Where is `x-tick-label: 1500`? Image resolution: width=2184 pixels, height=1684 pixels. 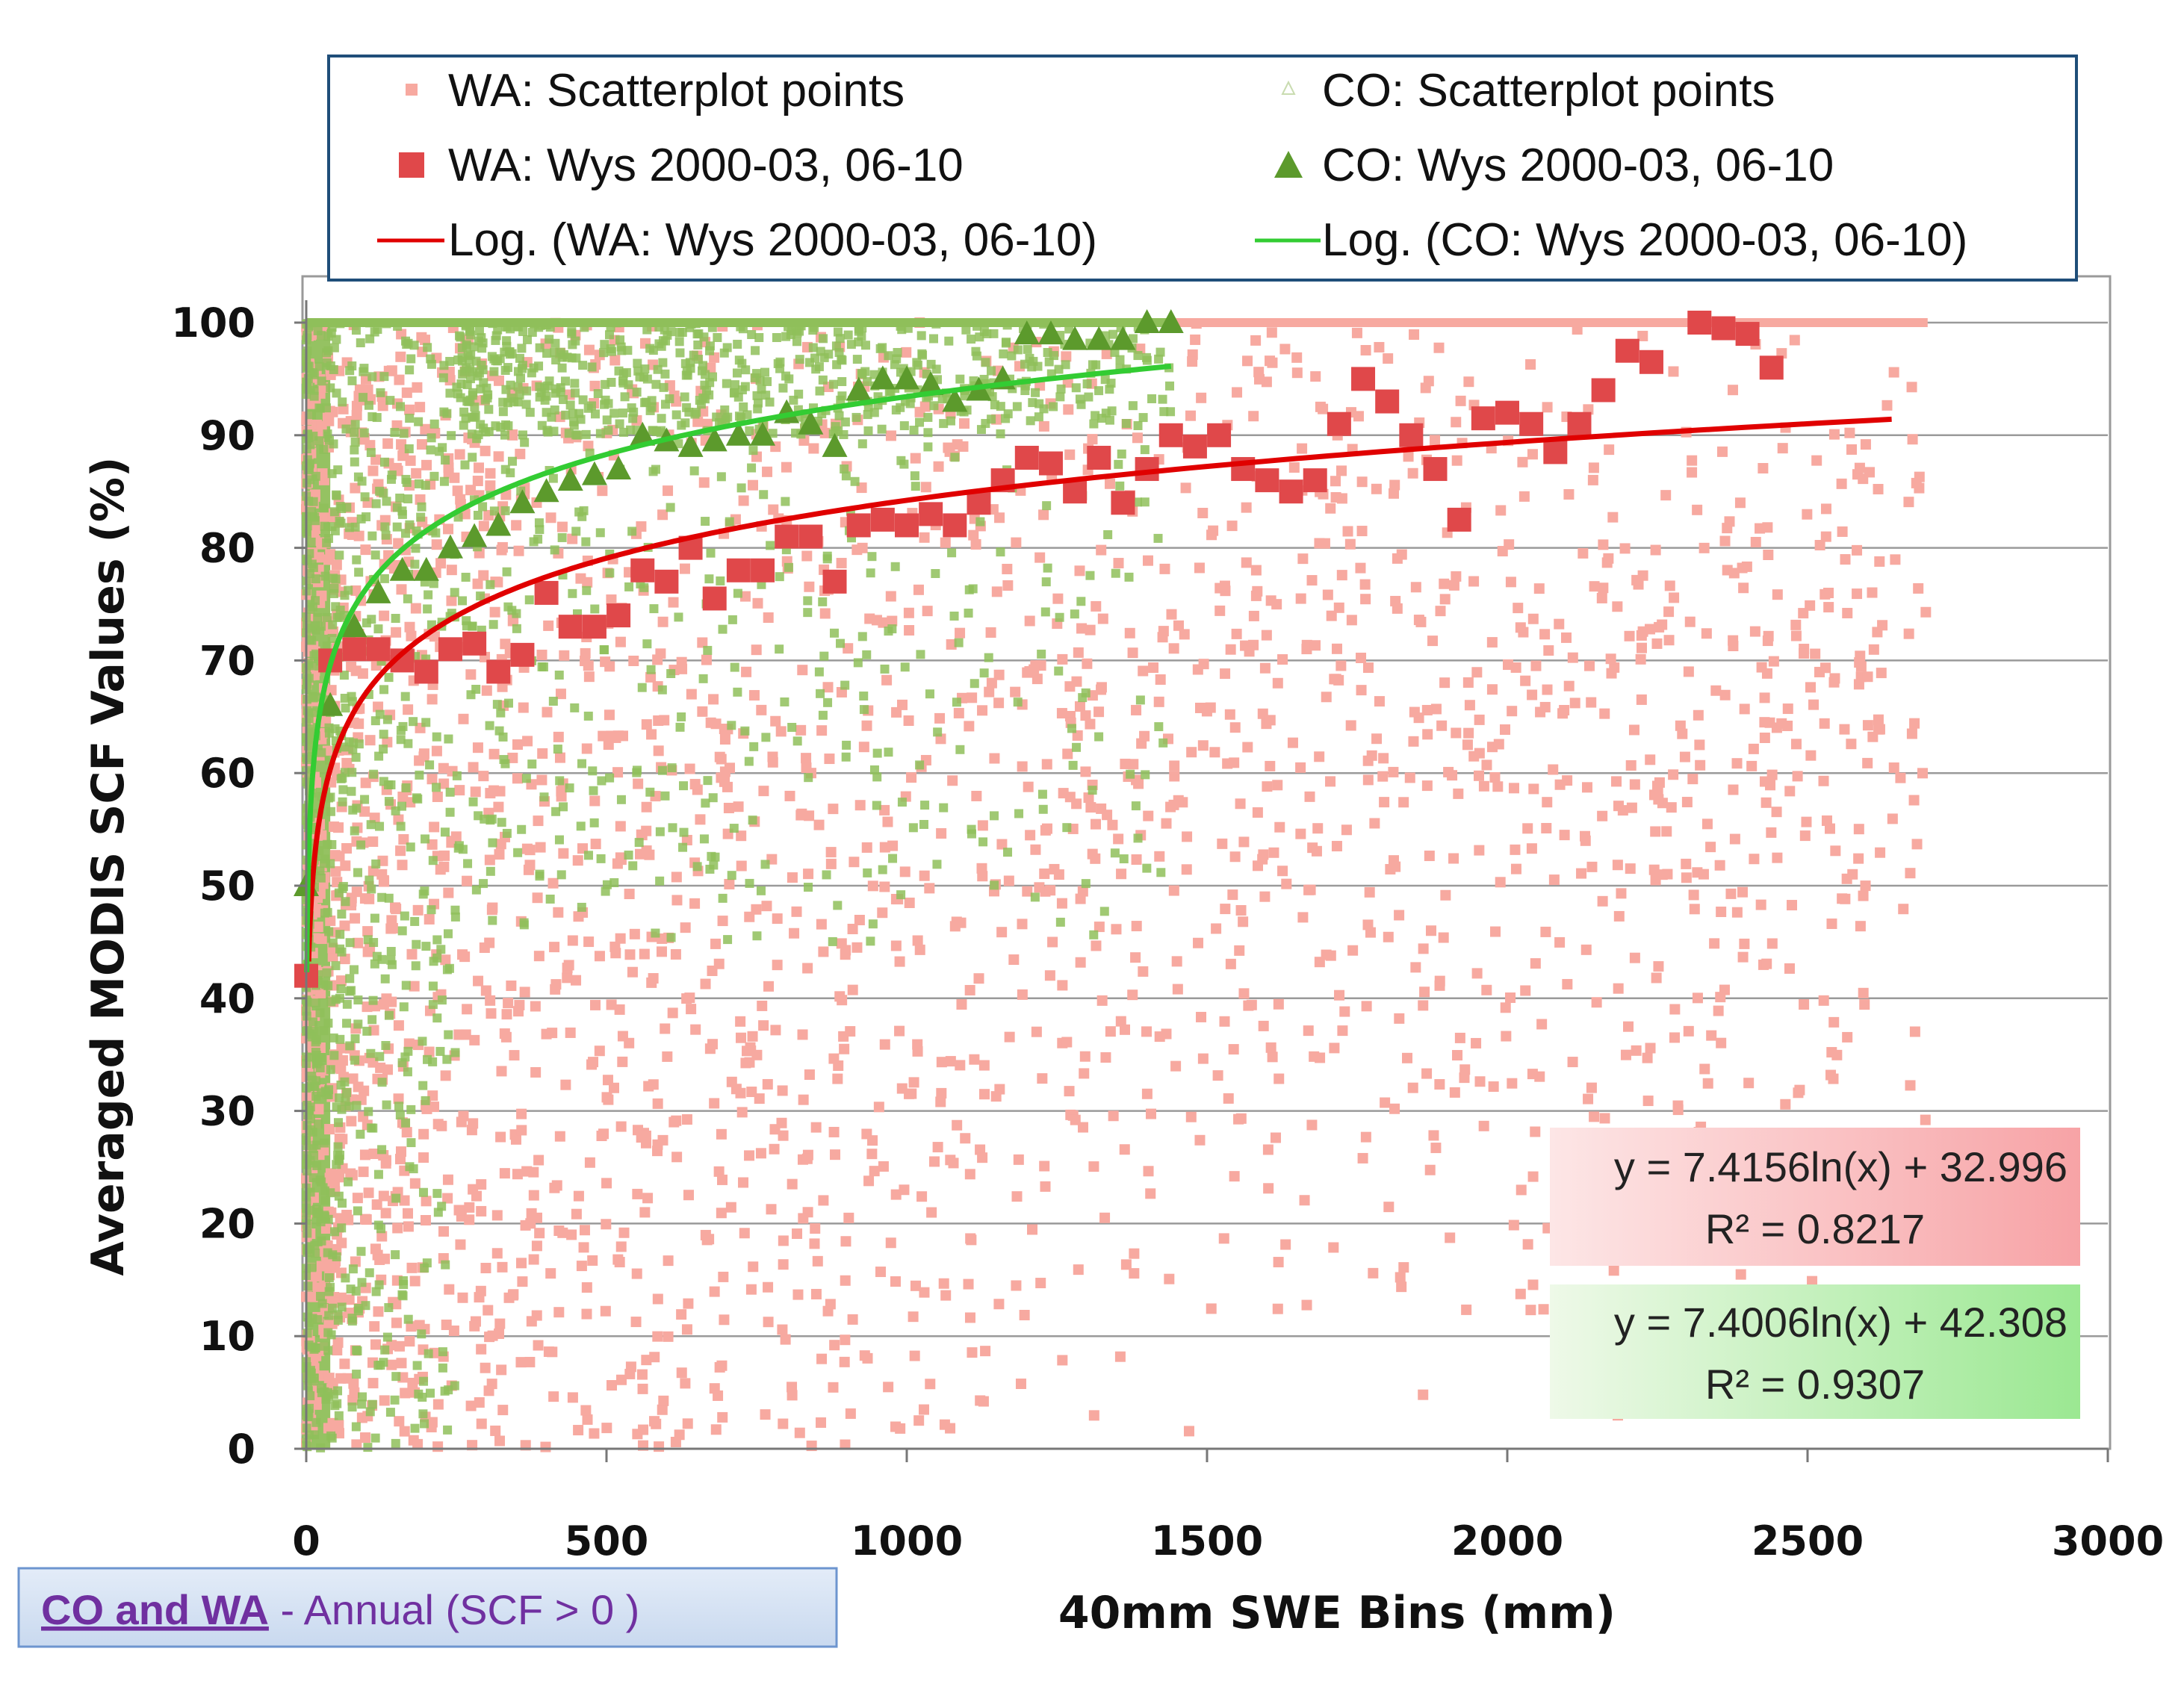 x-tick-label: 1500 is located at coordinates (1207, 1541).